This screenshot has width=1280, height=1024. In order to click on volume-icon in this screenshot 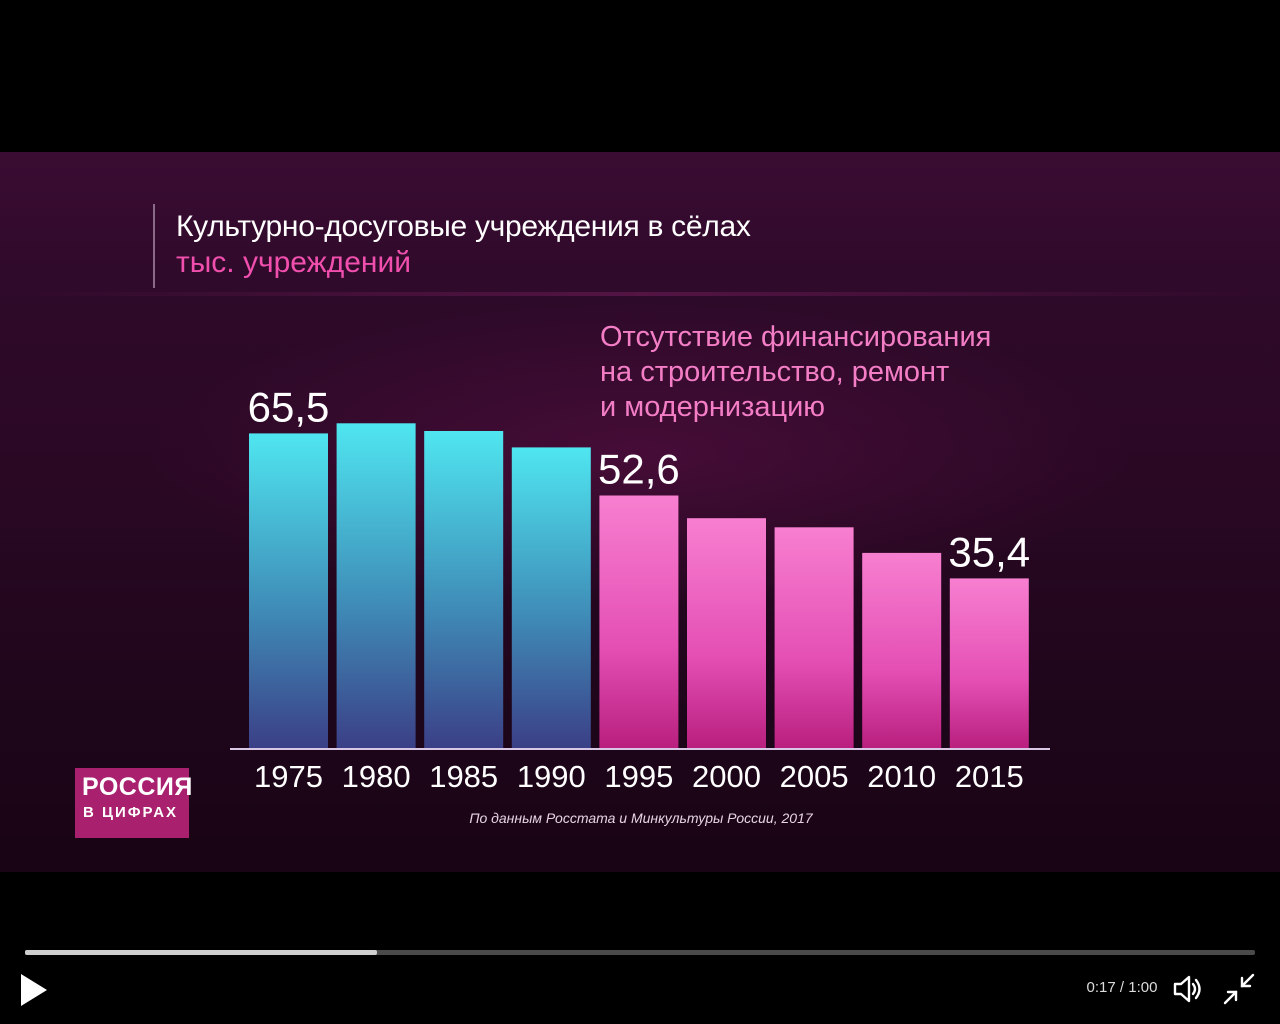, I will do `click(1187, 989)`.